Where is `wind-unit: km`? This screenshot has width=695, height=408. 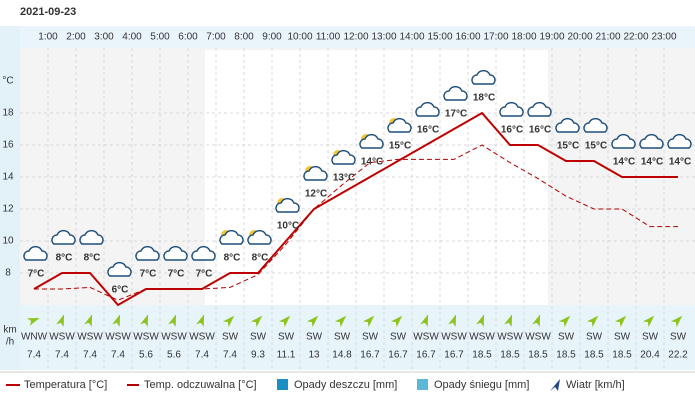
wind-unit: km is located at coordinates (9, 330).